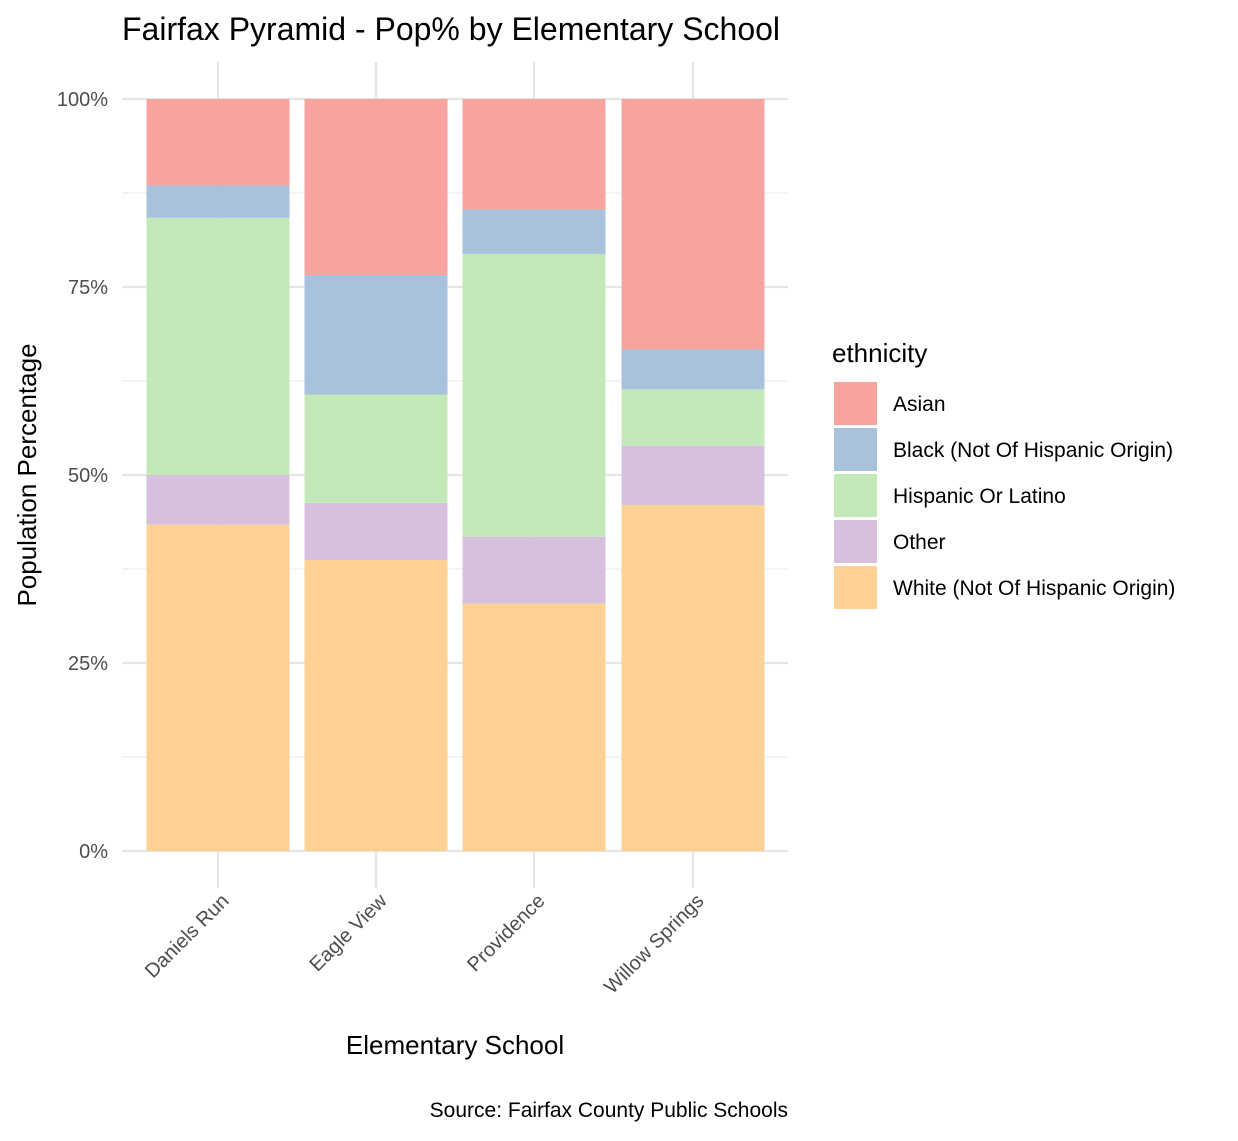  I want to click on y-tick-label: 25%, so click(88, 664).